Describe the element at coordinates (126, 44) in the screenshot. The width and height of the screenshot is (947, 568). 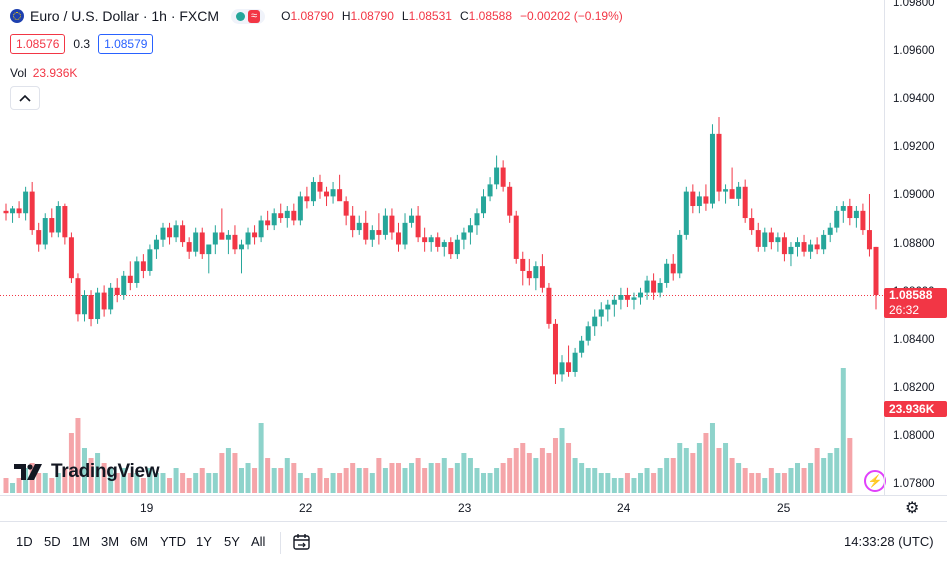
I see `ask-price-box: 1.08579` at that location.